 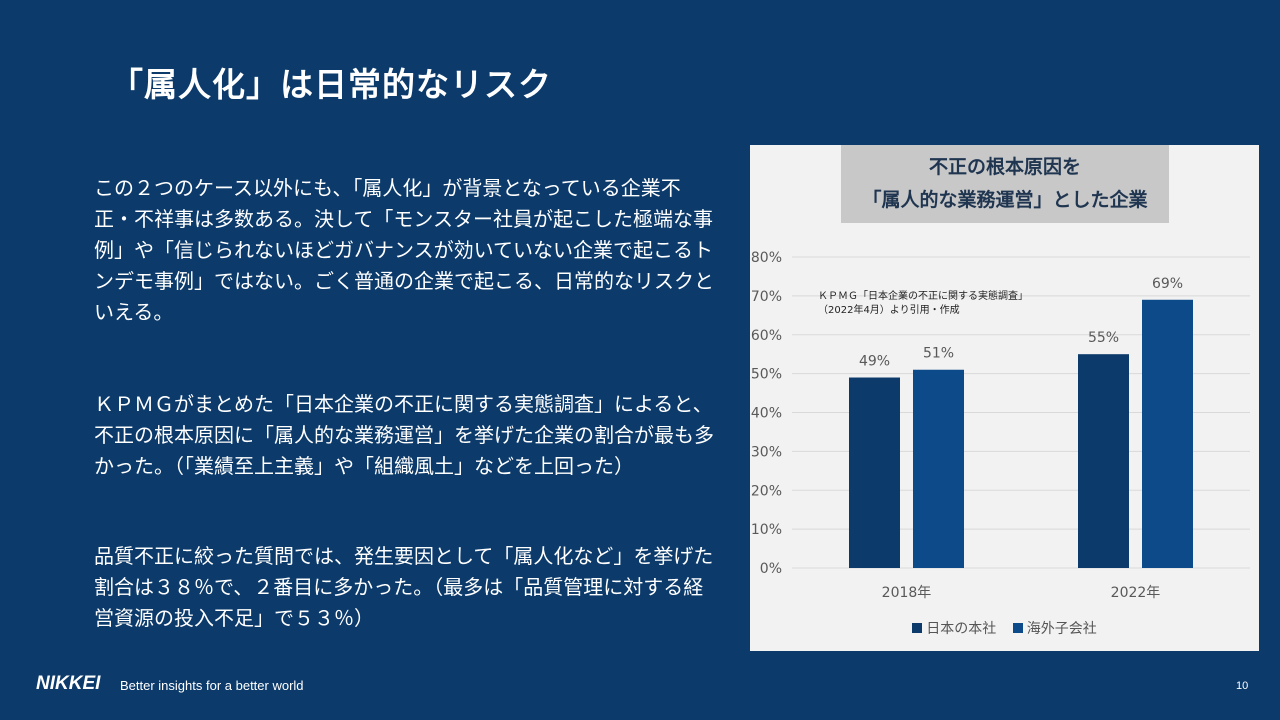 I want to click on nikkei-logo: NIKKEI, so click(x=68, y=683).